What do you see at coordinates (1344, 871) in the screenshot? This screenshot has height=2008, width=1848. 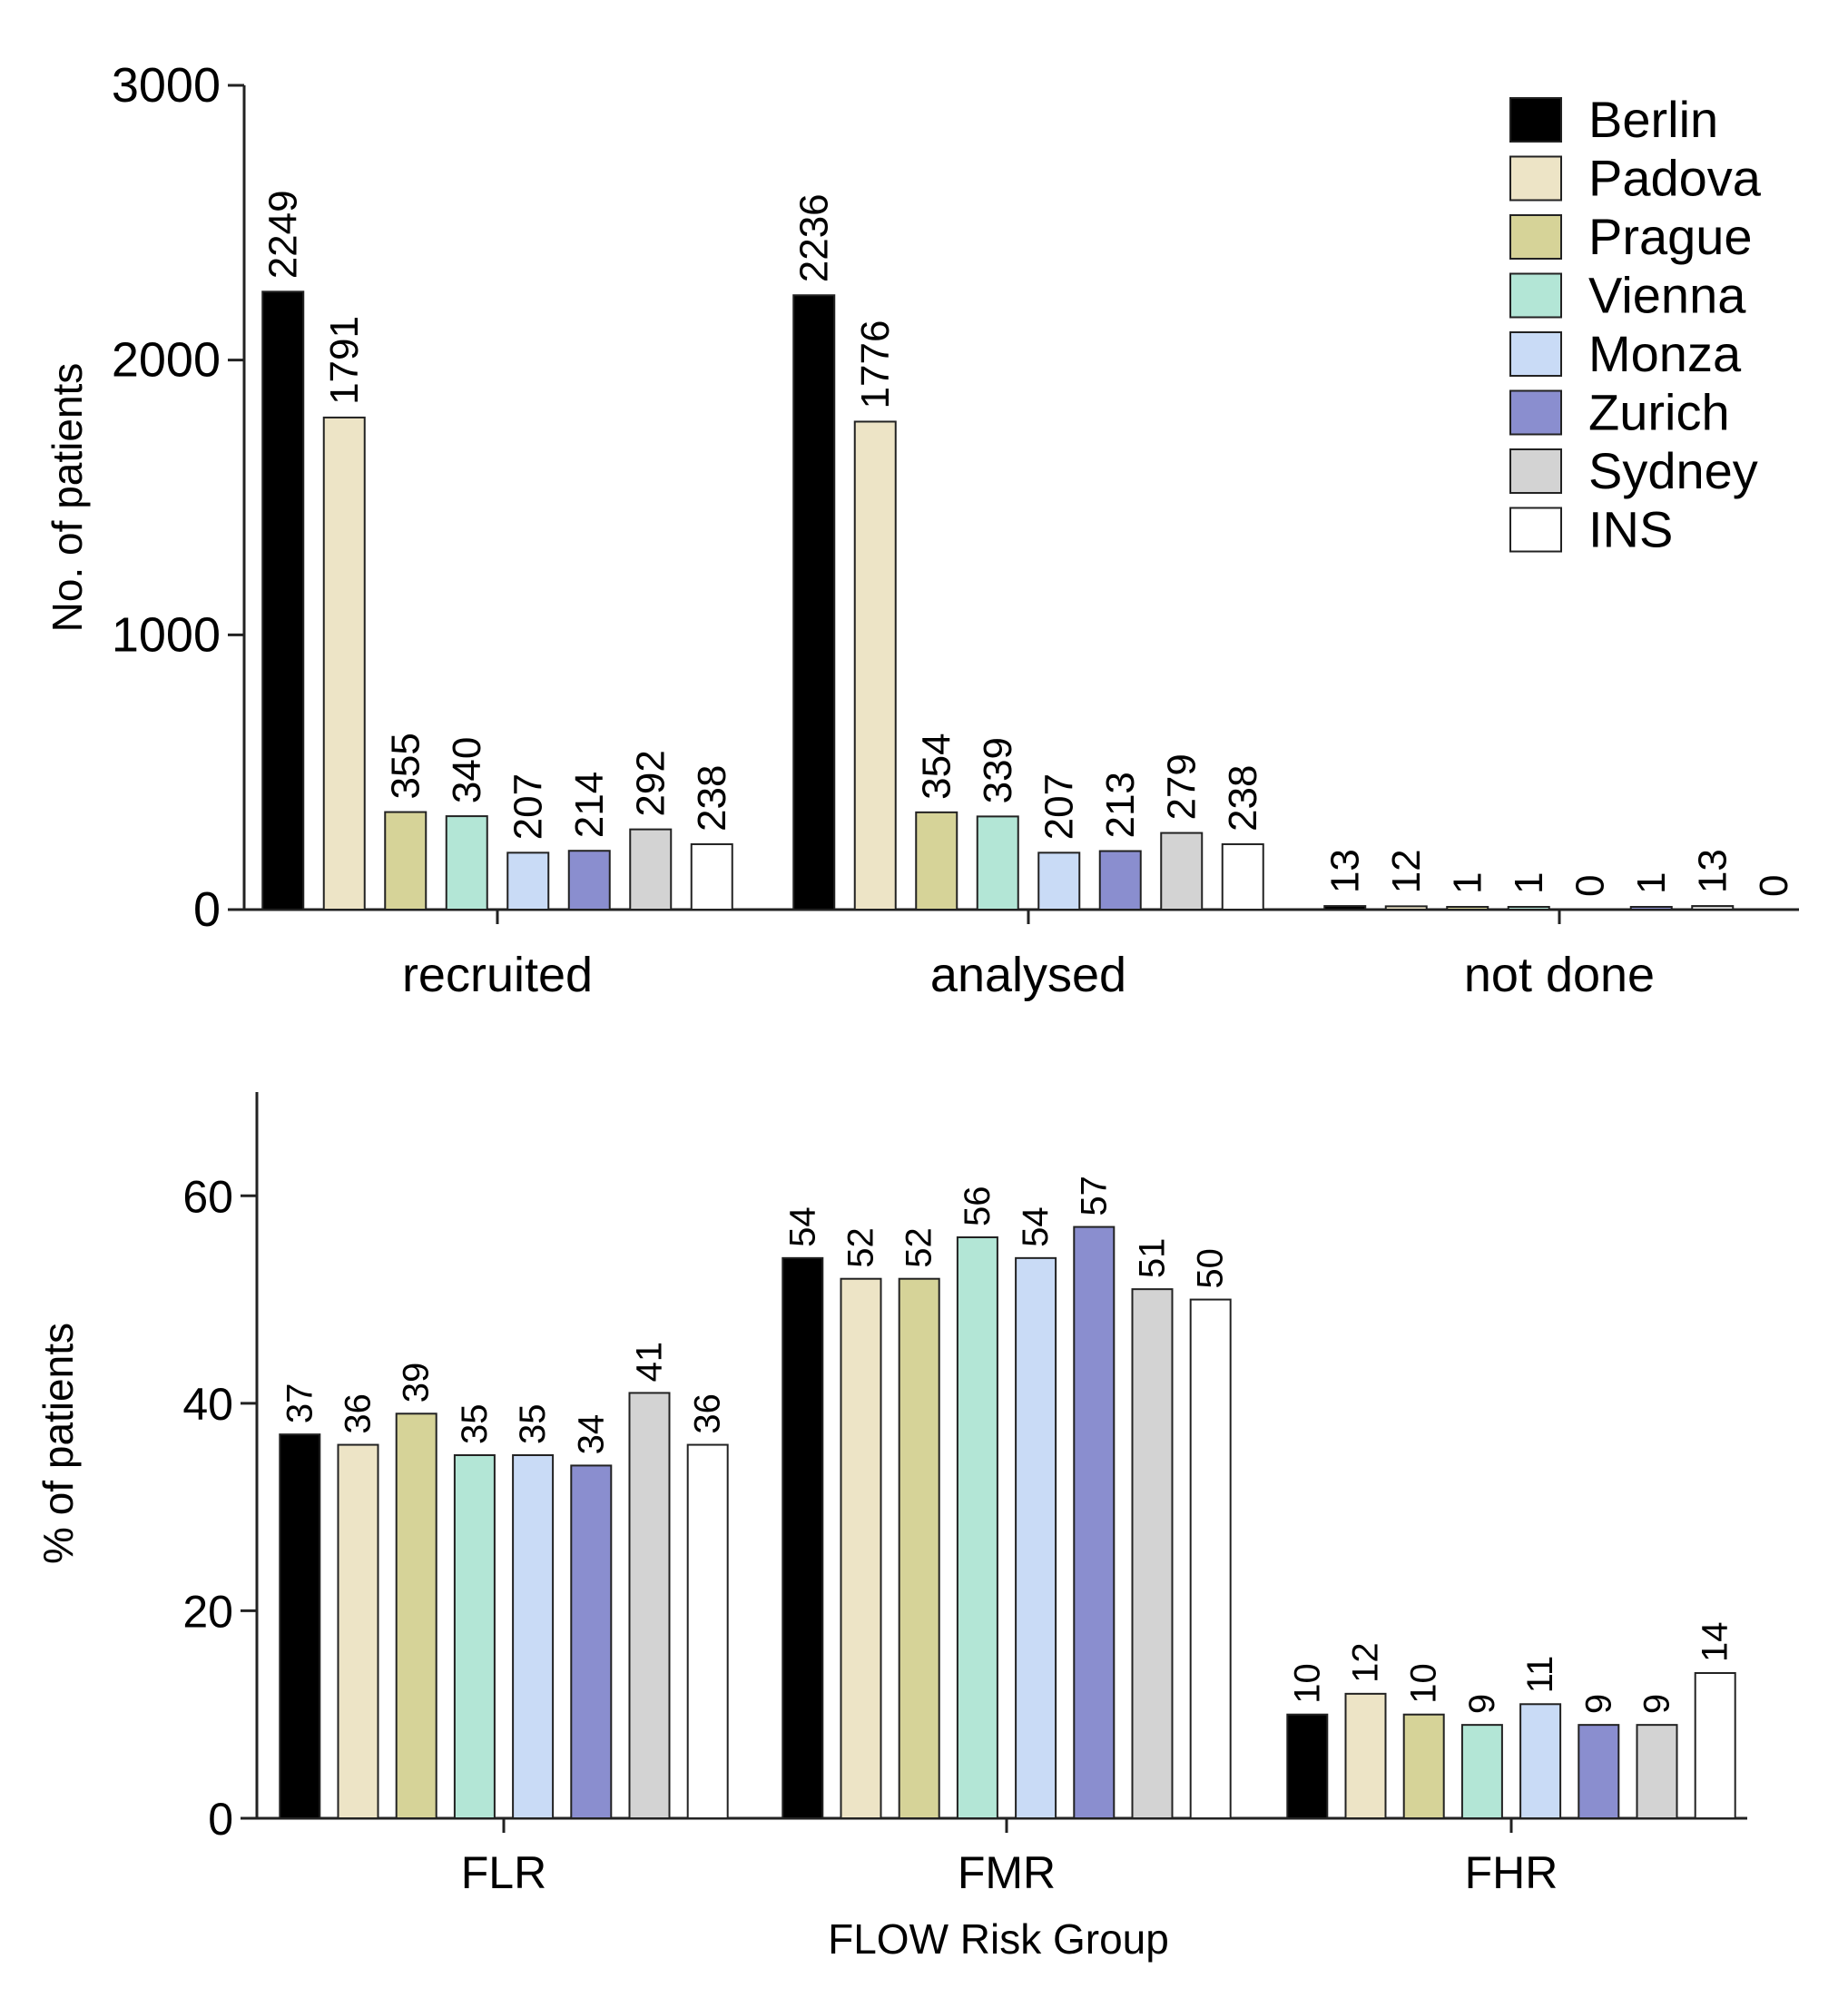 I see `value-label-berlin-not-done: 13` at bounding box center [1344, 871].